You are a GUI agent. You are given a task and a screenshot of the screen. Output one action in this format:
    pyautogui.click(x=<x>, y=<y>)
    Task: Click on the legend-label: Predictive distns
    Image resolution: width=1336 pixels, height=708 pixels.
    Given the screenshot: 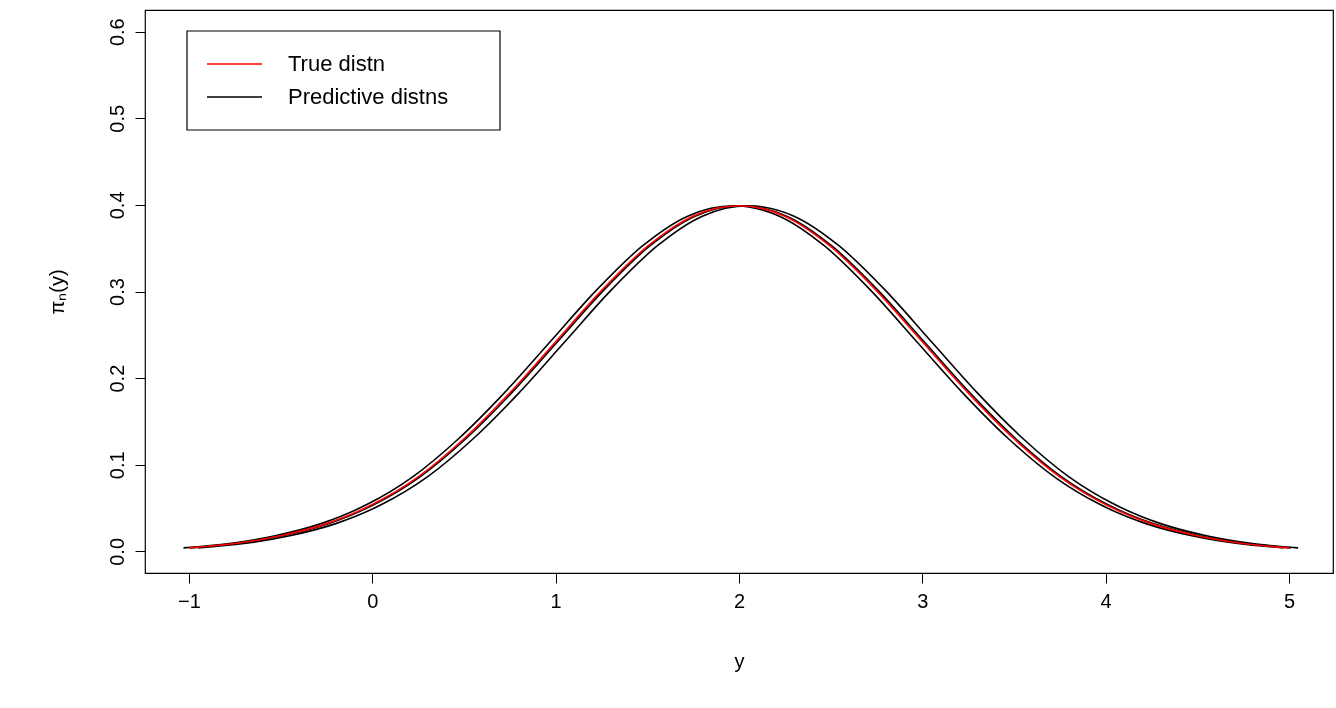 What is the action you would take?
    pyautogui.click(x=368, y=96)
    